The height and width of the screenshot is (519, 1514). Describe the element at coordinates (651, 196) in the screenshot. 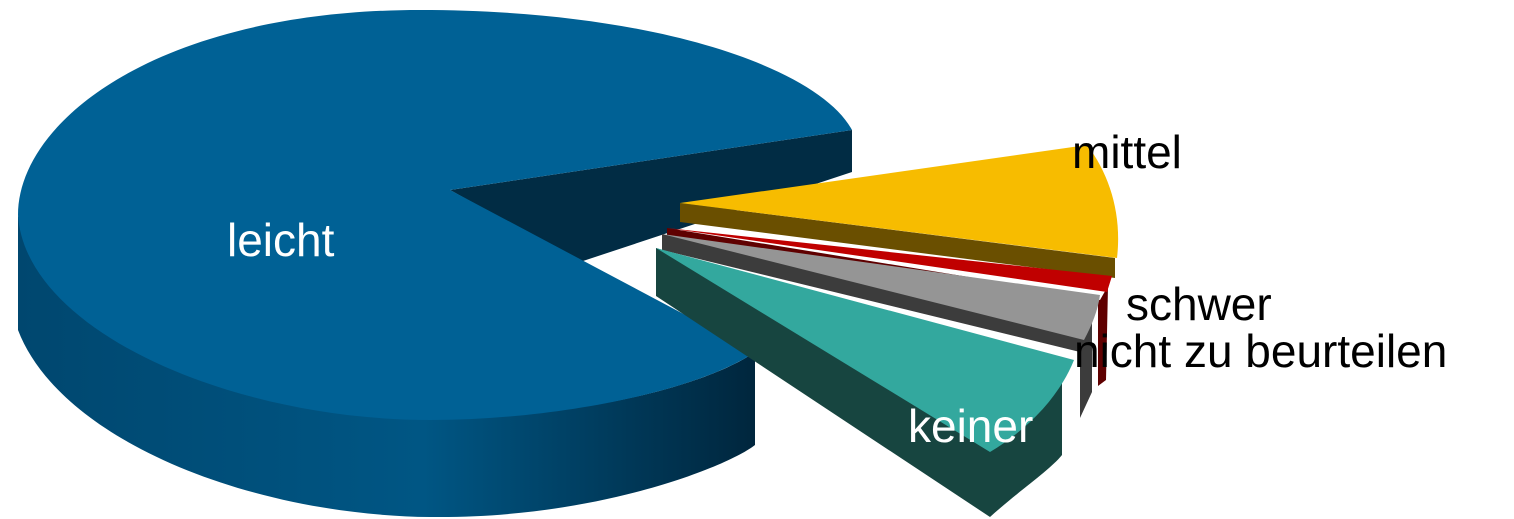

I see `slice-leicht-inner-wall` at that location.